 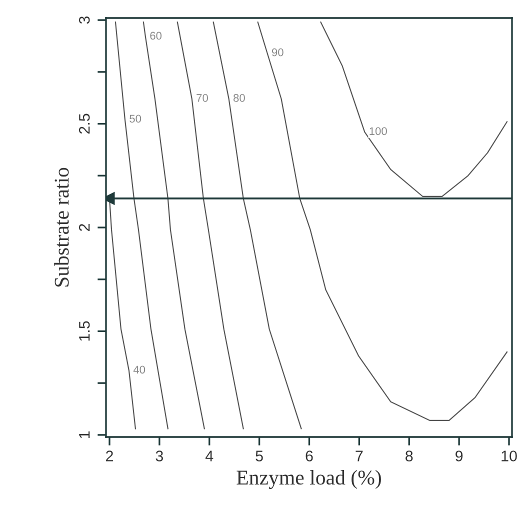 I want to click on y-tick-label: 2.5, so click(x=84, y=124).